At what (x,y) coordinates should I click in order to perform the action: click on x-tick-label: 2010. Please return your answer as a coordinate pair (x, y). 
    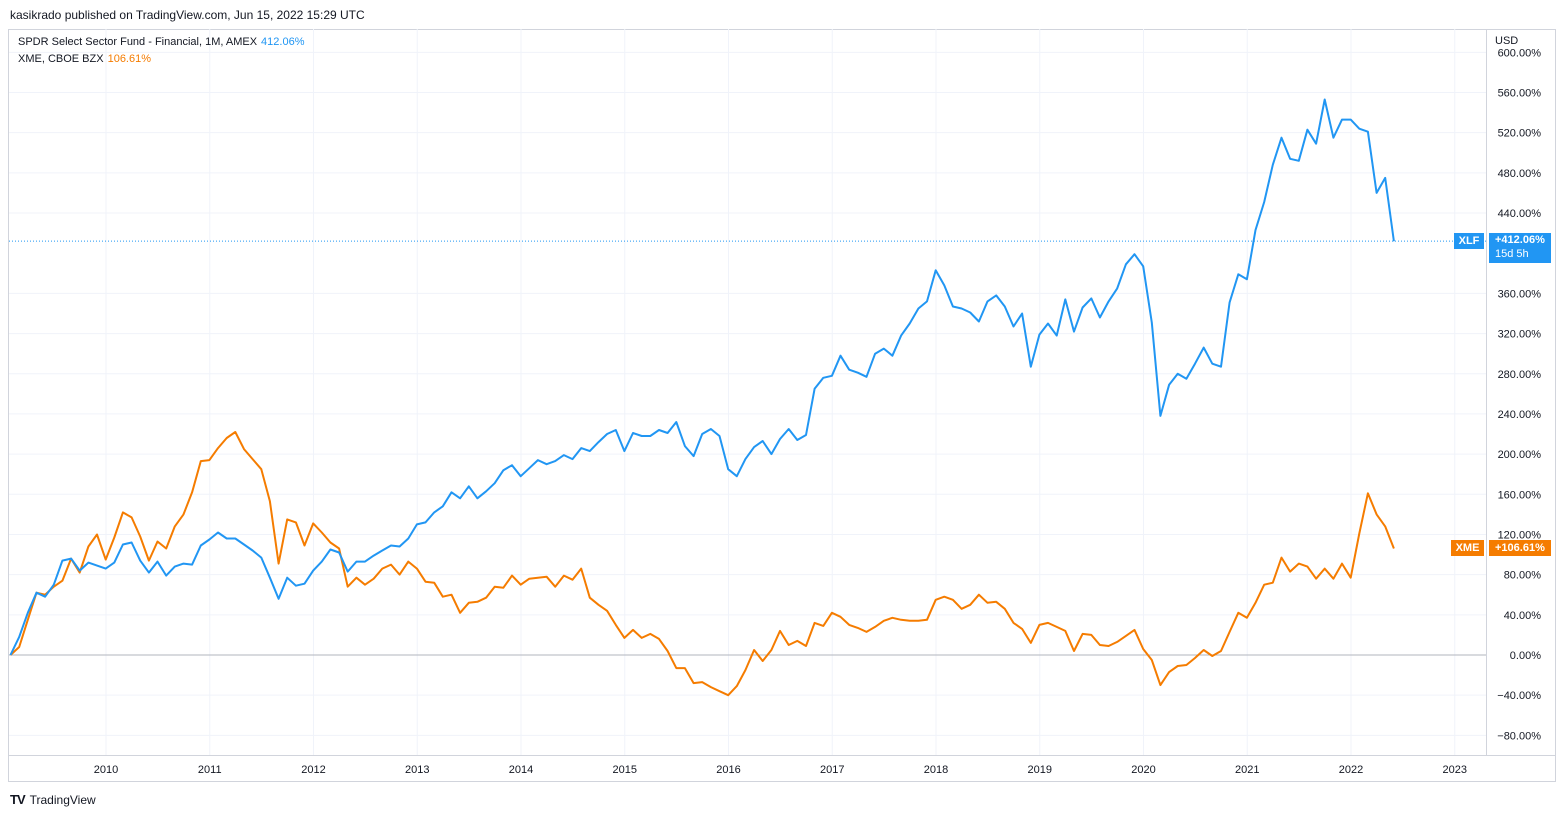
    Looking at the image, I should click on (106, 770).